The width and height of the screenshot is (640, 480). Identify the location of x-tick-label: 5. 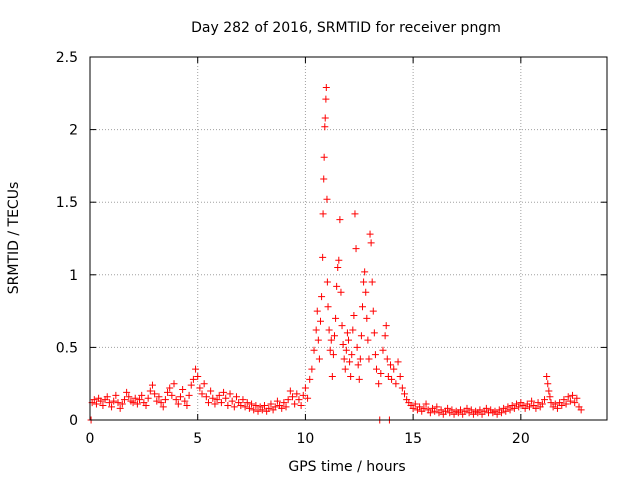
(197, 439).